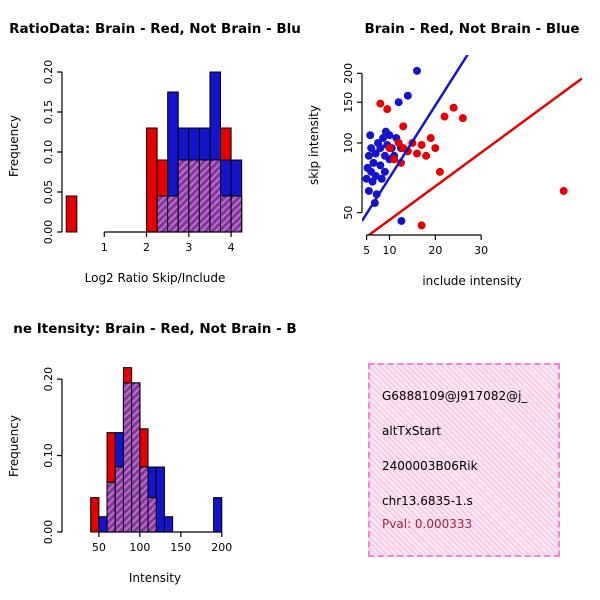 The height and width of the screenshot is (600, 600). I want to click on svg-text: 1, so click(104, 247).